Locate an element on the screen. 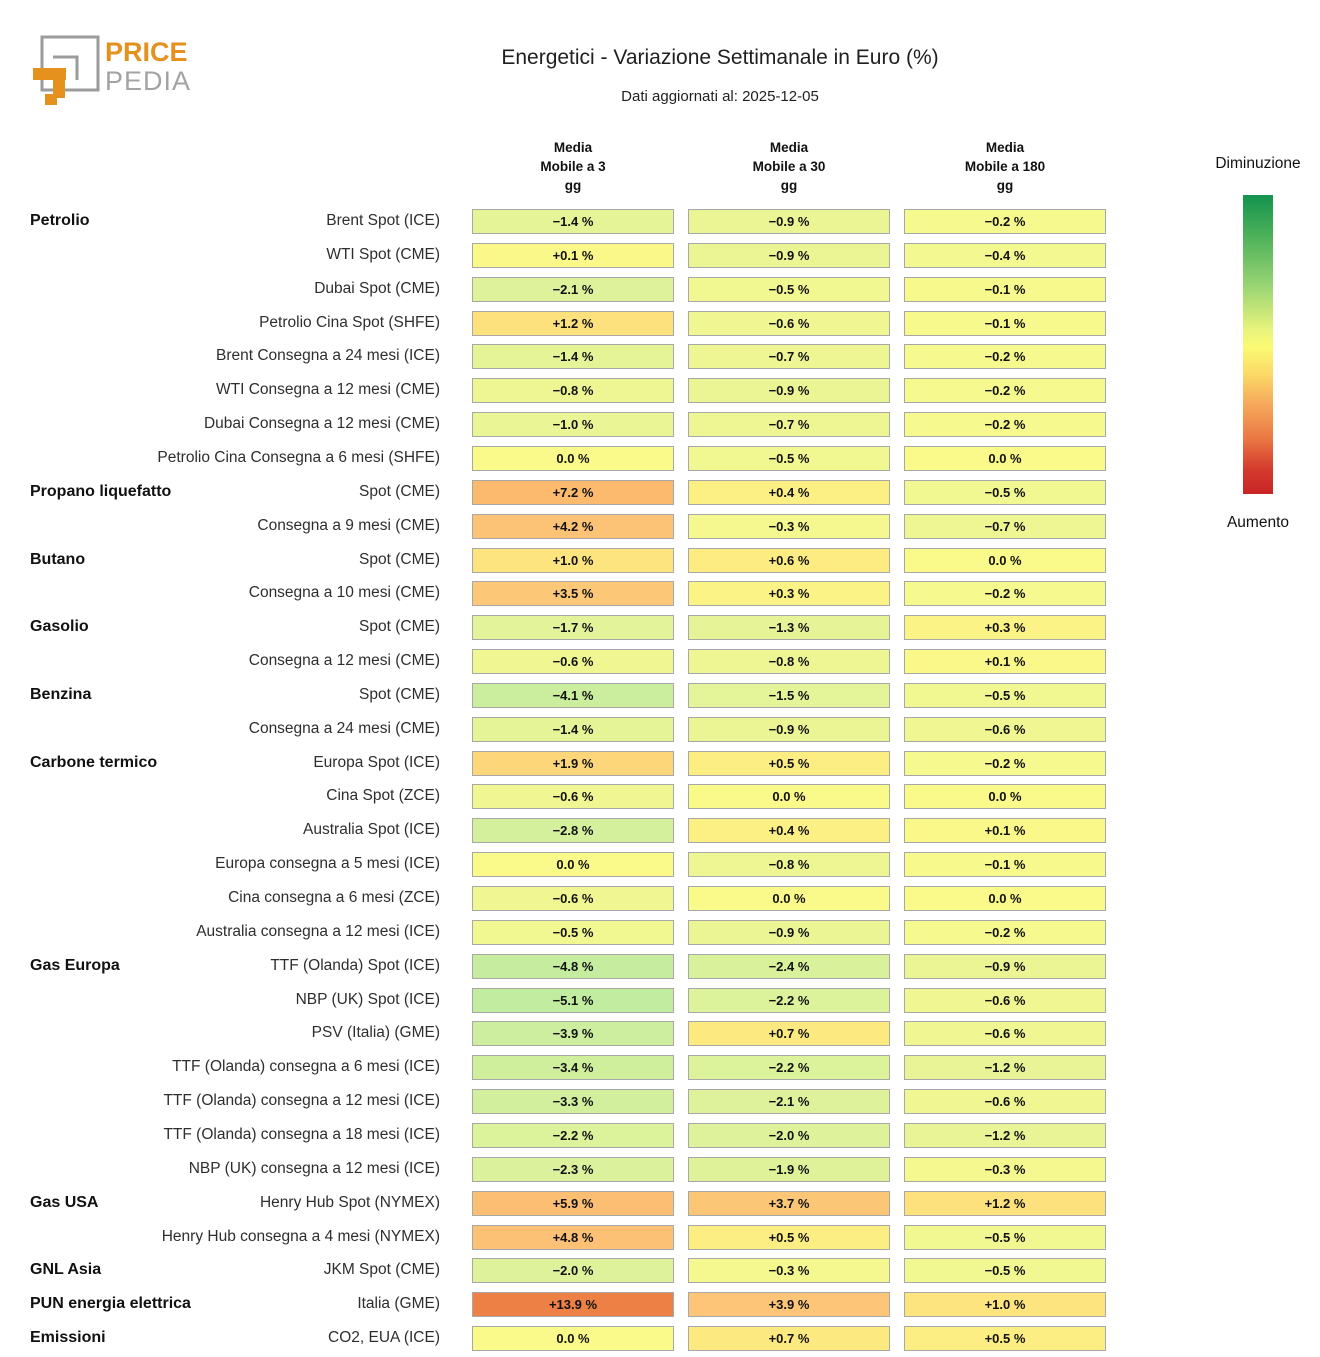 This screenshot has width=1320, height=1357. row-label: Dubai Consegna a 12 mesi (CME) is located at coordinates (321, 423).